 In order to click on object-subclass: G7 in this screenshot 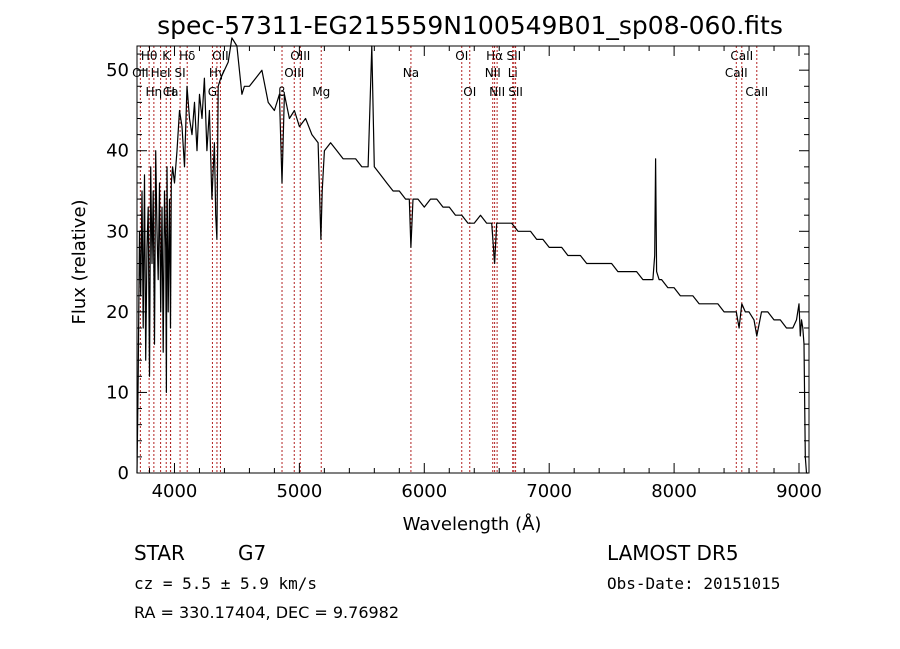, I will do `click(252, 553)`.